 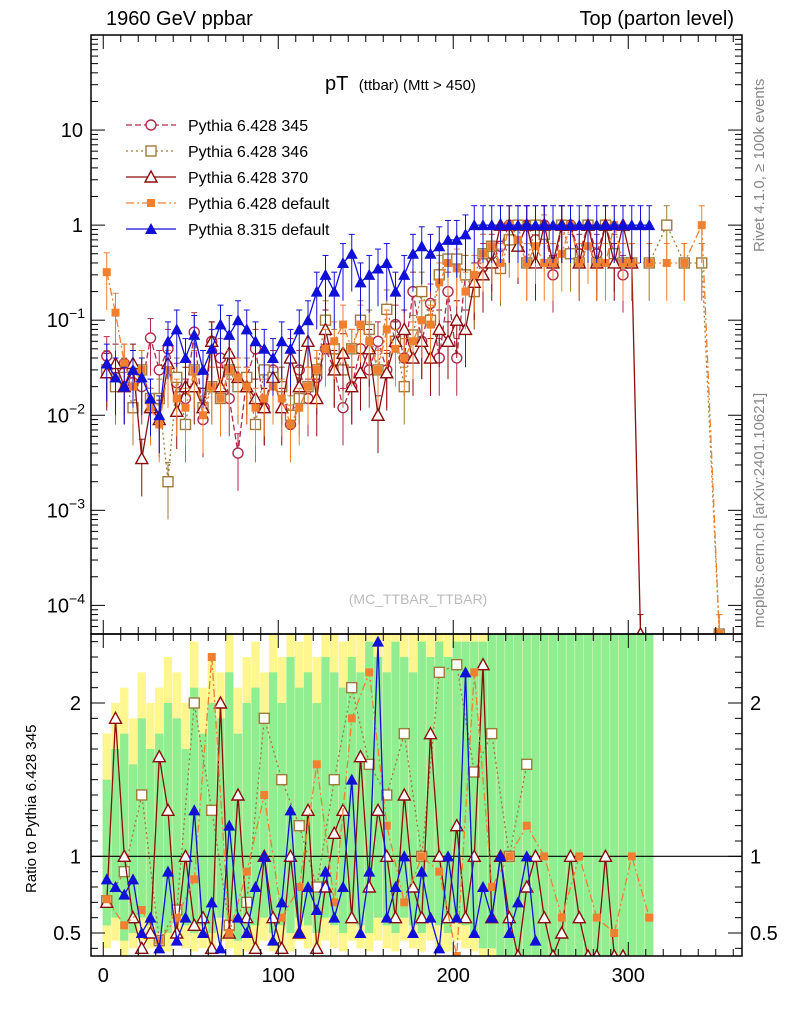 What do you see at coordinates (151, 228) in the screenshot?
I see `legend-pythia-8-315-default-marker` at bounding box center [151, 228].